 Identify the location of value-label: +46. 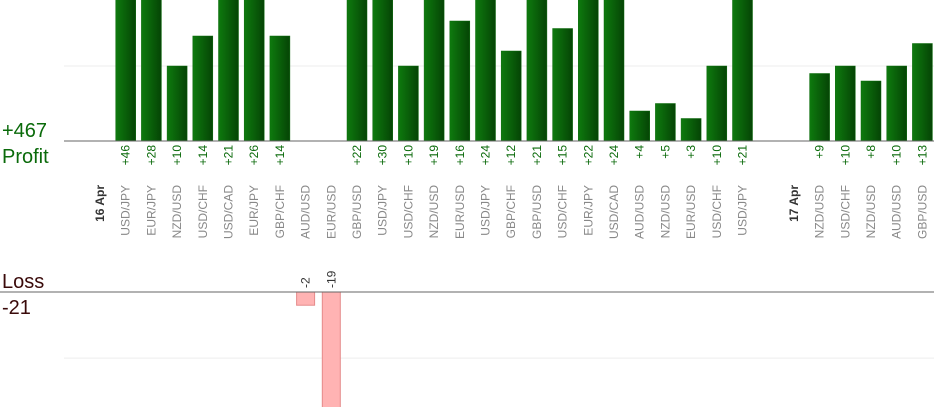
(126, 155).